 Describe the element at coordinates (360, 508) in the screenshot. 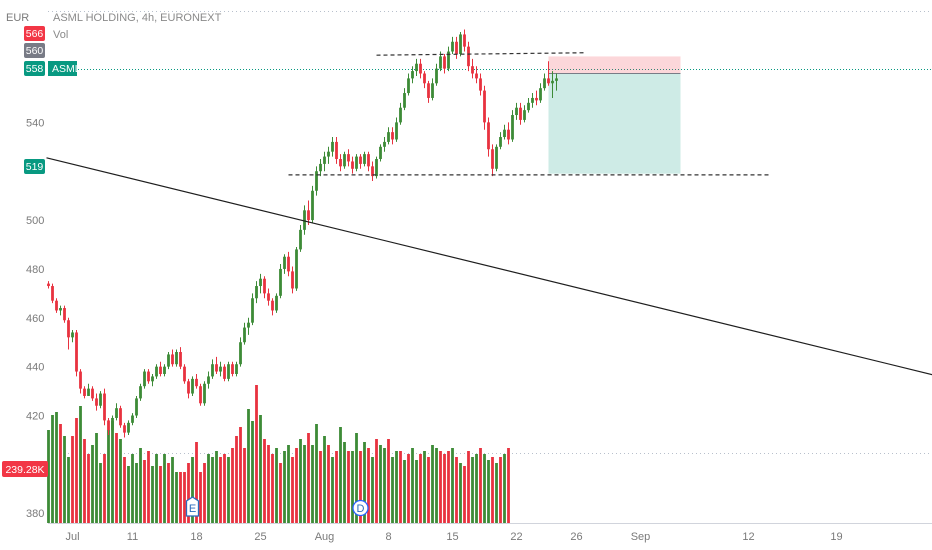

I see `dividend-marker` at that location.